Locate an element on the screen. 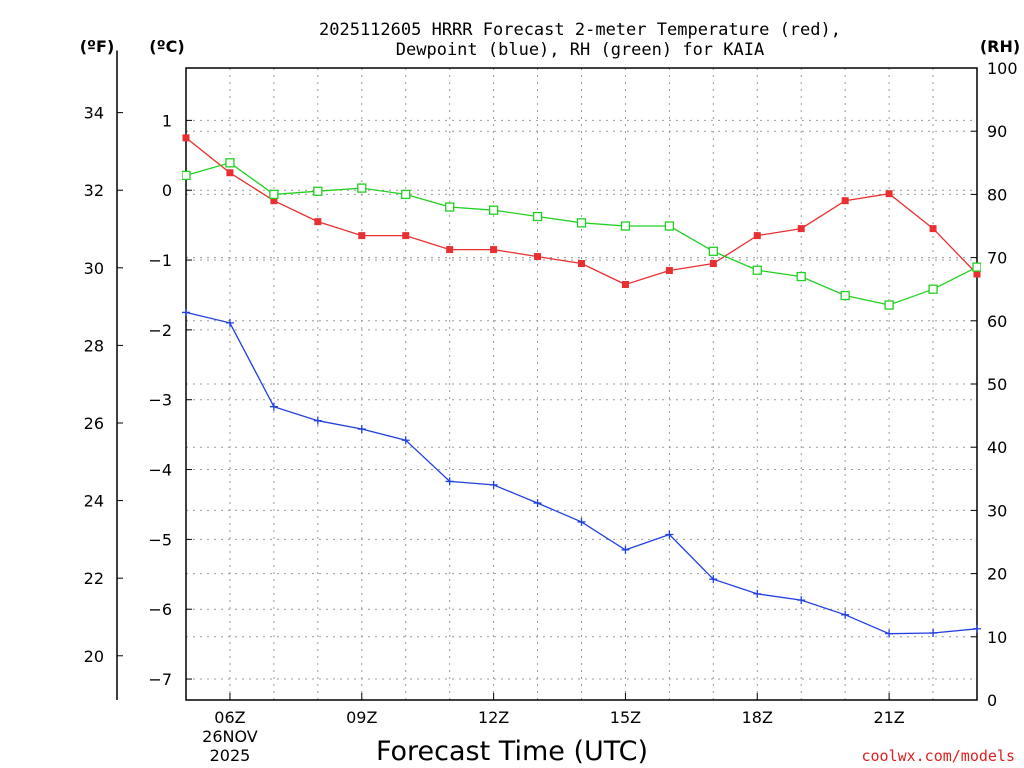  x-tick-label: 15Z is located at coordinates (625, 717).